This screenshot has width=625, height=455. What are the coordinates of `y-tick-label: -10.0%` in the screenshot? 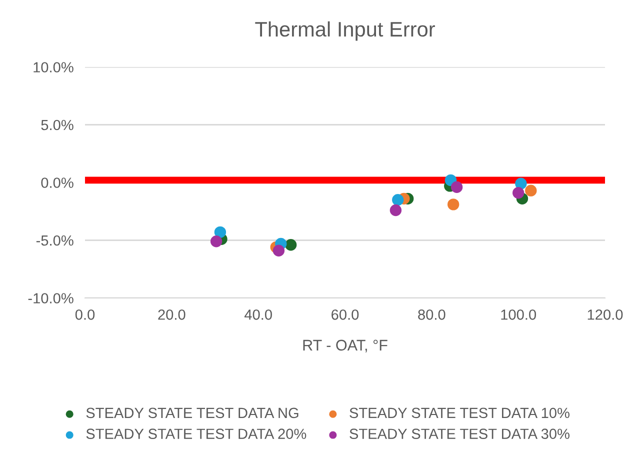 It's located at (51, 298).